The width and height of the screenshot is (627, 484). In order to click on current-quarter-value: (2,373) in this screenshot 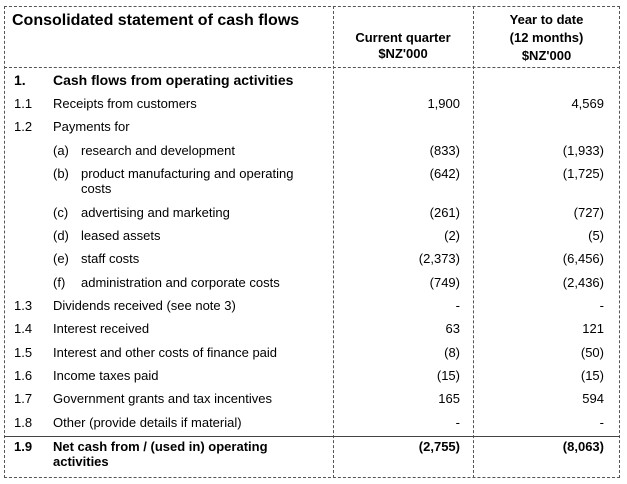, I will do `click(439, 258)`.